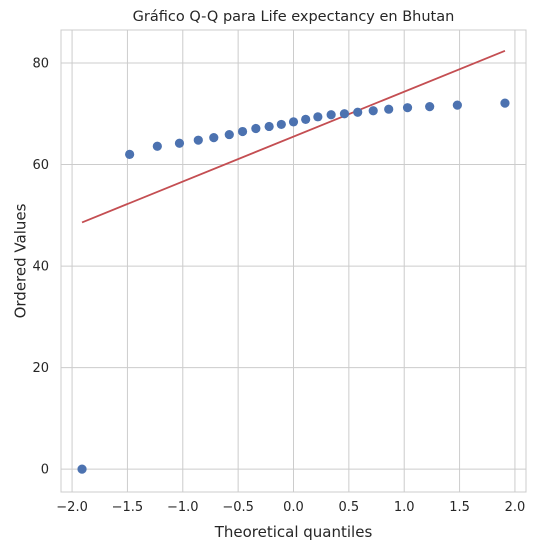 This screenshot has height=550, width=535. Describe the element at coordinates (40, 165) in the screenshot. I see `y-tick-label: 60` at that location.